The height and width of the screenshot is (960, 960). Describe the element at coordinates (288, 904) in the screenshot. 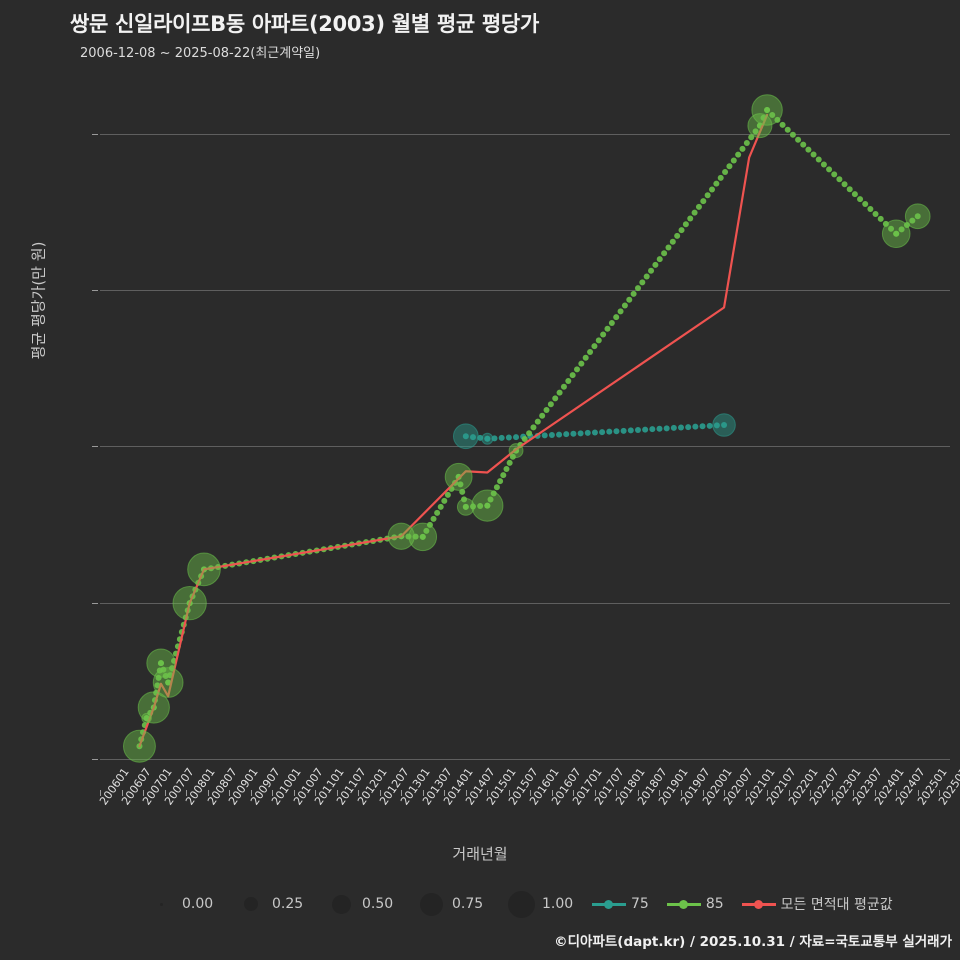

I see `legend-size-label: 0.25` at that location.